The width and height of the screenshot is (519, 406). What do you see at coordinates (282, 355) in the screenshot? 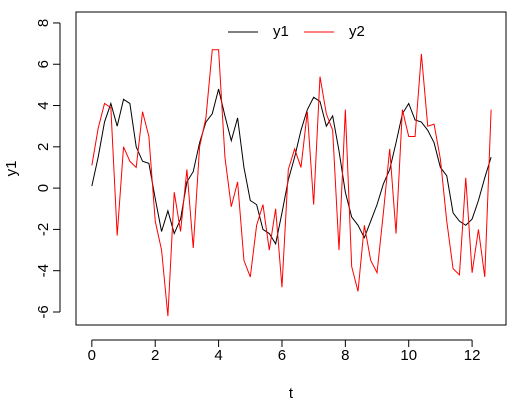
I see `x-tick-label: 6` at bounding box center [282, 355].